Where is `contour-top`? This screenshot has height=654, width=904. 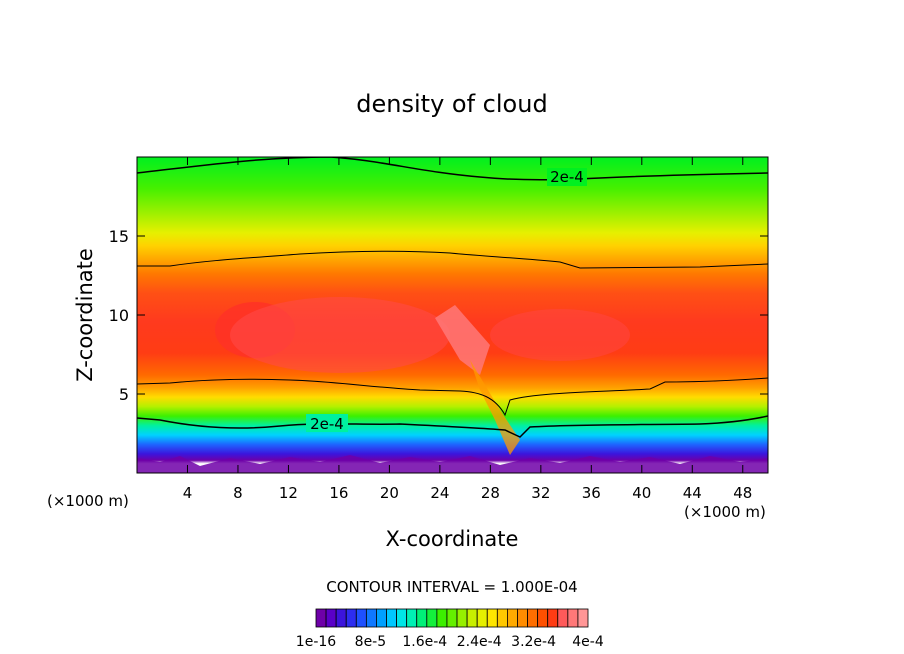 contour-top is located at coordinates (452, 169).